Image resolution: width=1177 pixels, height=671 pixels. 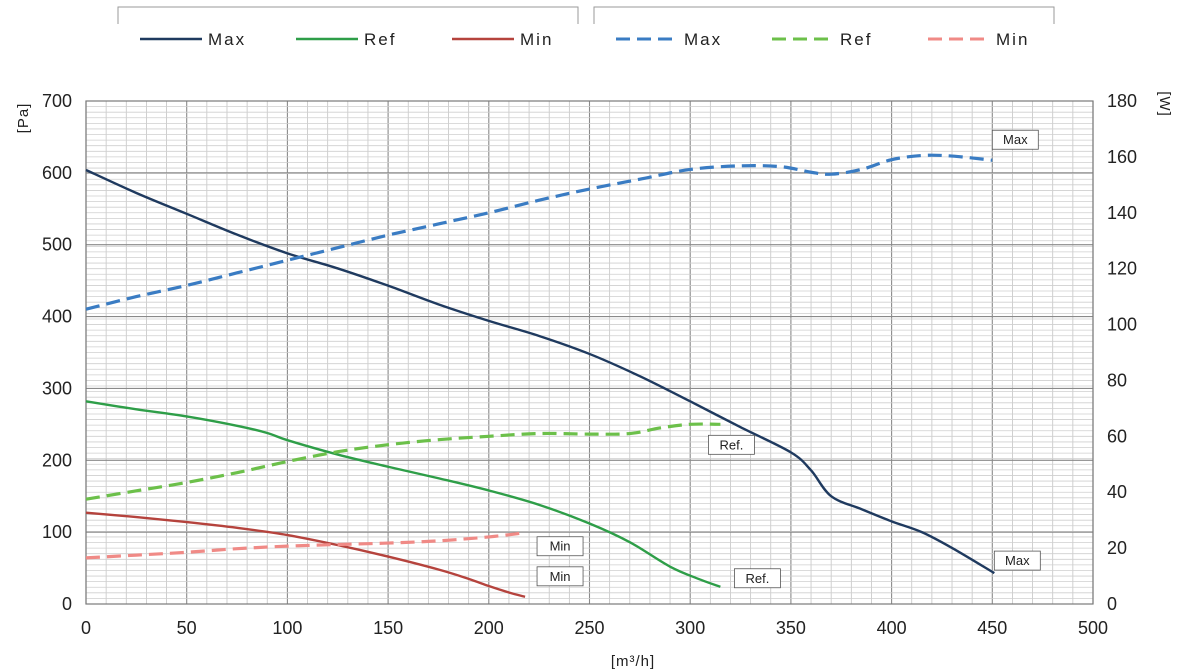 I want to click on y-right-tick-label: 140, so click(x=1122, y=213).